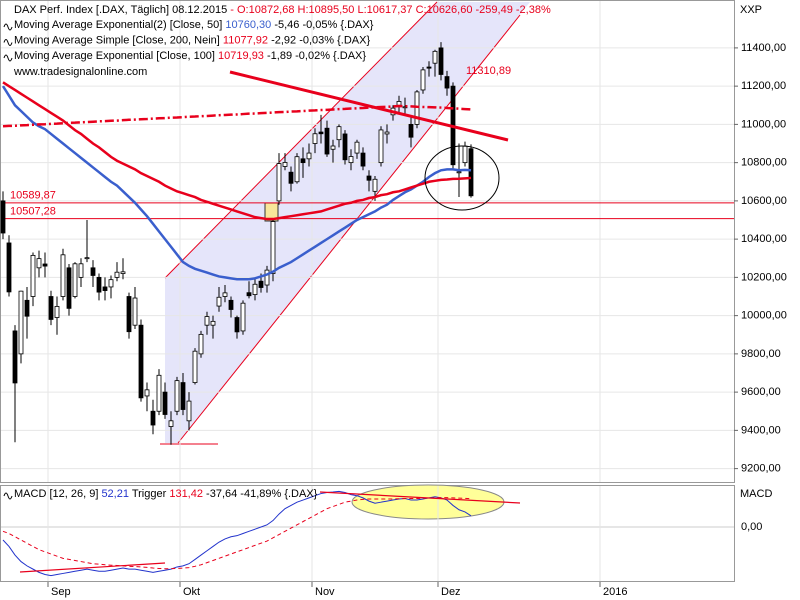 This screenshot has width=800, height=600. What do you see at coordinates (488, 71) in the screenshot?
I see `annotation: 11310,89` at bounding box center [488, 71].